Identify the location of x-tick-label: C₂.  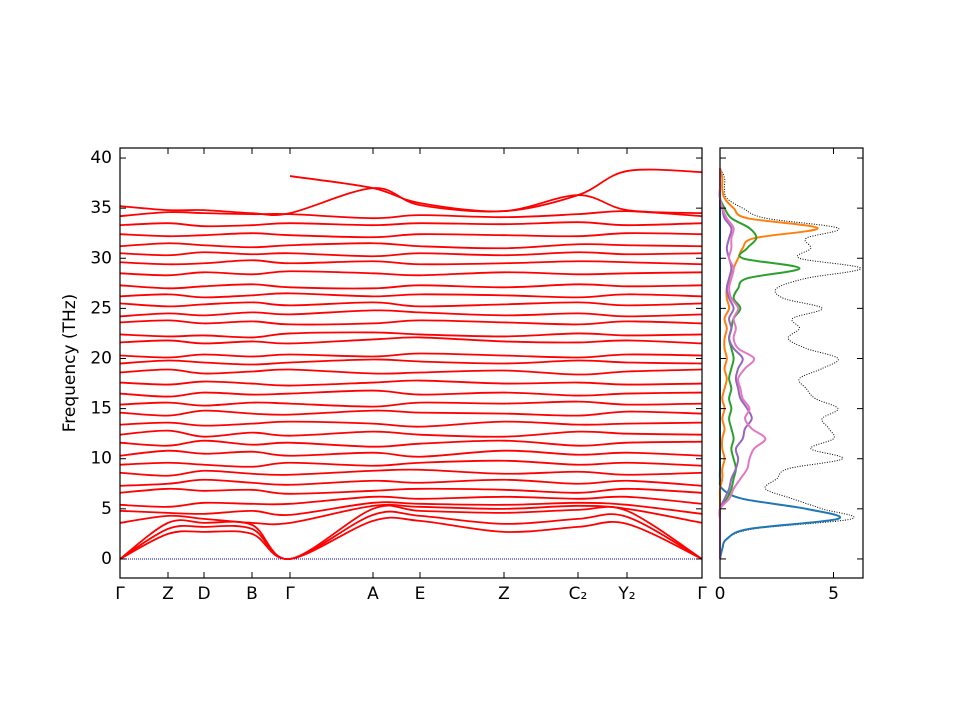
(578, 594).